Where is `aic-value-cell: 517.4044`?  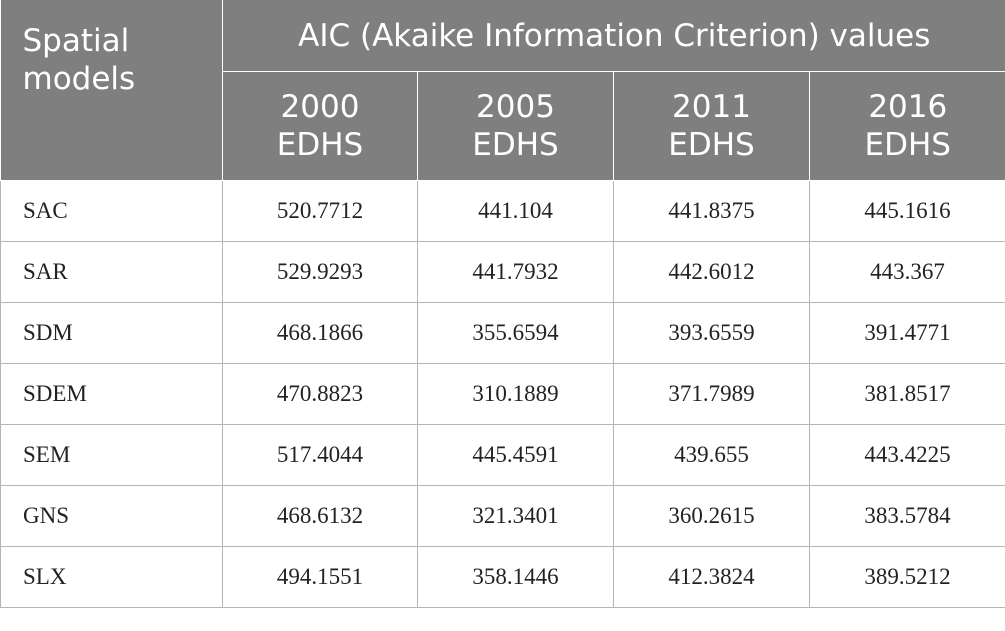 aic-value-cell: 517.4044 is located at coordinates (320, 455).